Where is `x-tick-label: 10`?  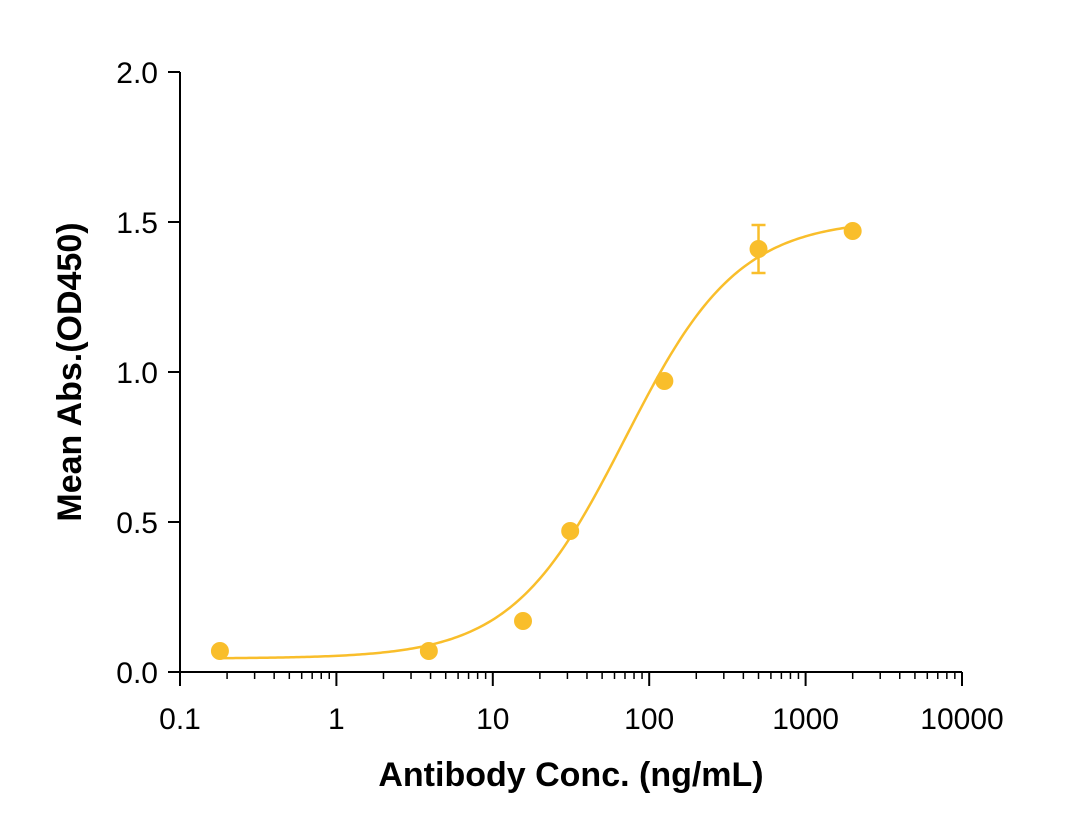
x-tick-label: 10 is located at coordinates (492, 719).